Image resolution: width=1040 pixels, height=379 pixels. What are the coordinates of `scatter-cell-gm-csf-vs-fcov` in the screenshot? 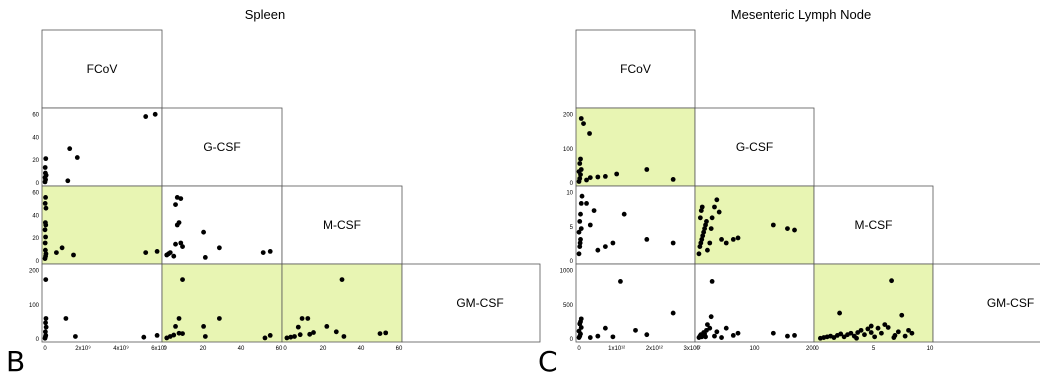 It's located at (102, 303).